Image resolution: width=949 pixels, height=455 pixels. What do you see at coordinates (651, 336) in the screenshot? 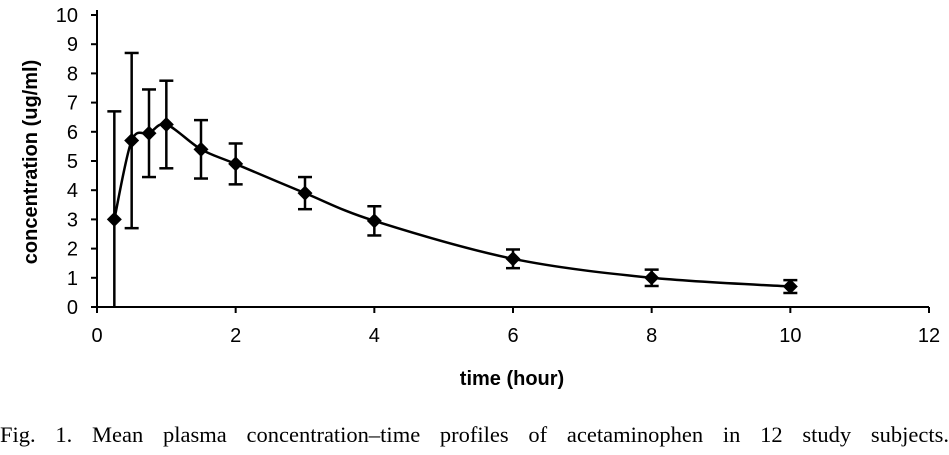
I see `x-tick-label: 8` at bounding box center [651, 336].